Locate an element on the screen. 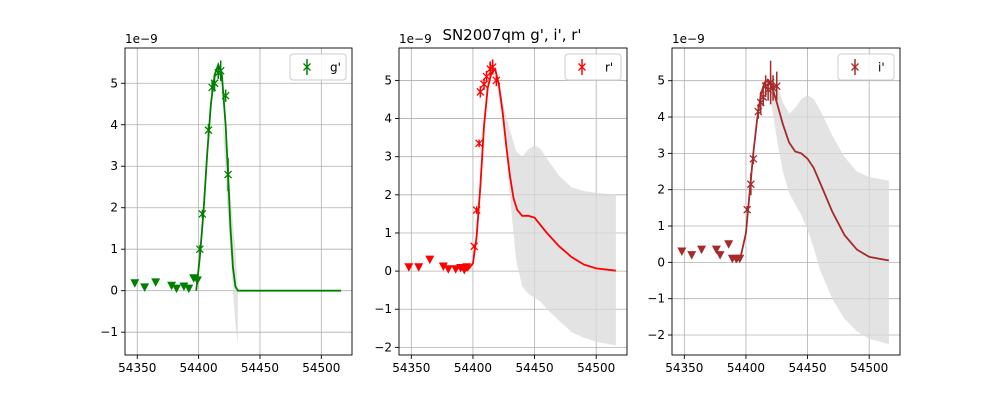 This screenshot has width=1000, height=405. legend-label: i' is located at coordinates (881, 68).